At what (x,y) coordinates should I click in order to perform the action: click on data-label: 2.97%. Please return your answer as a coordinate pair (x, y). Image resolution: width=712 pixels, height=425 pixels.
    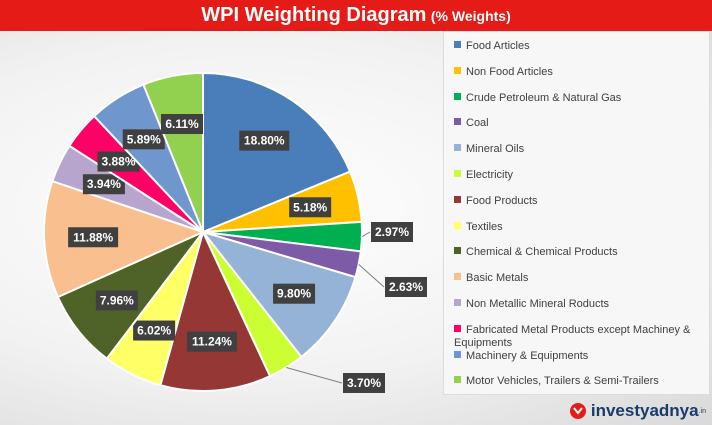
    Looking at the image, I should click on (392, 232).